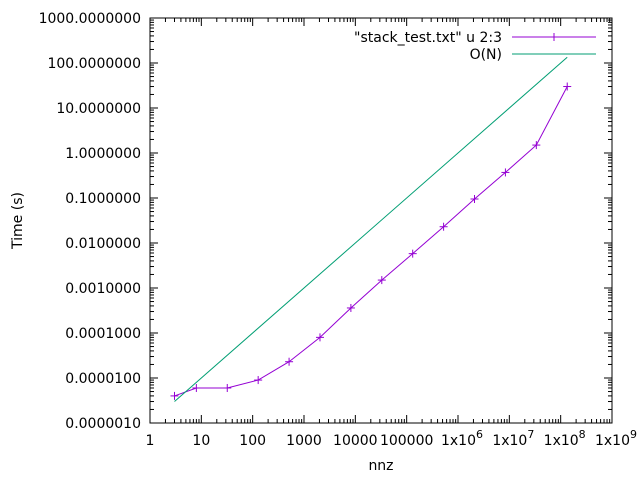 Image resolution: width=640 pixels, height=480 pixels. What do you see at coordinates (103, 379) in the screenshot?
I see `y-tick-label: 0.0000100` at bounding box center [103, 379].